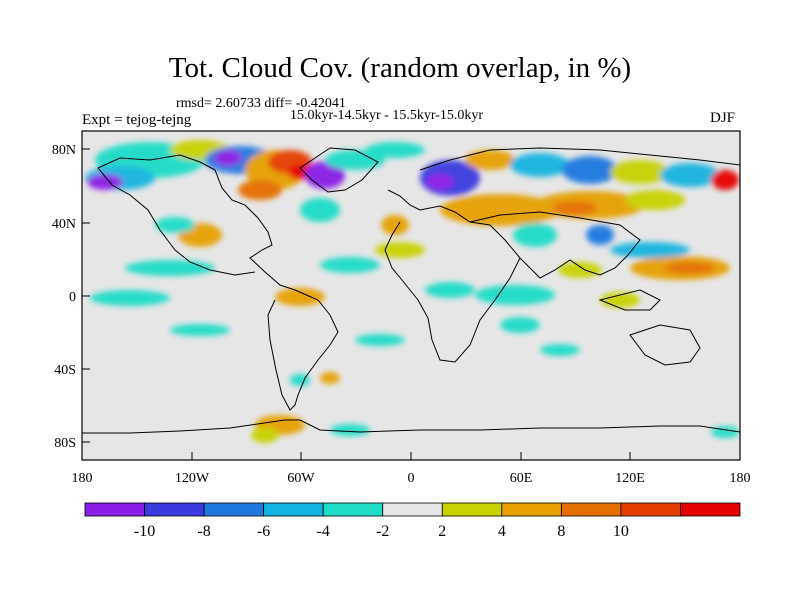 The width and height of the screenshot is (800, 600). I want to click on lon-label-180e: 180, so click(740, 478).